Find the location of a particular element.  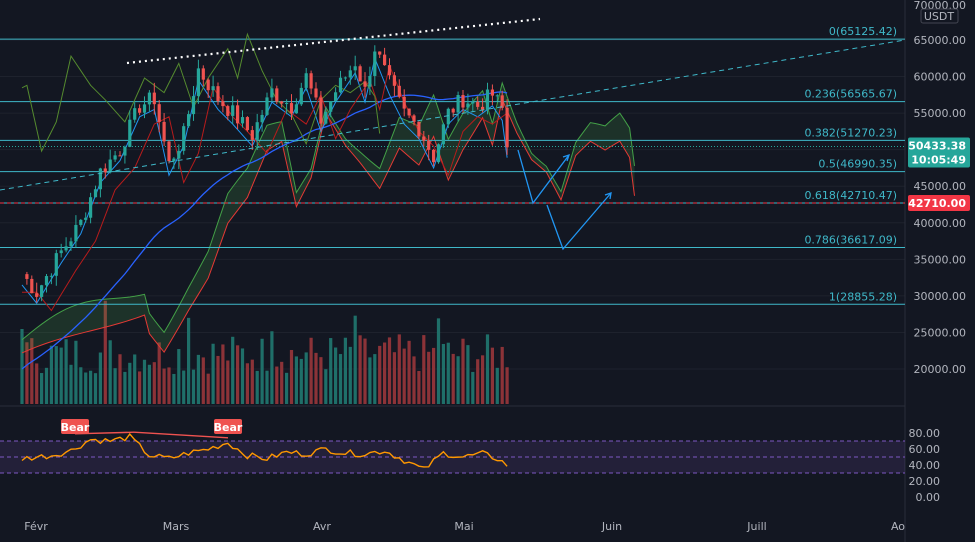

fib-label: 0.5(46990.35) is located at coordinates (857, 164).